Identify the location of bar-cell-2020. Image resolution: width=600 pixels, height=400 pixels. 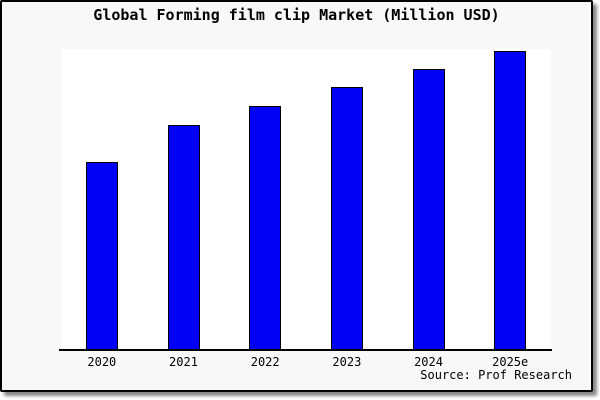
(102, 199).